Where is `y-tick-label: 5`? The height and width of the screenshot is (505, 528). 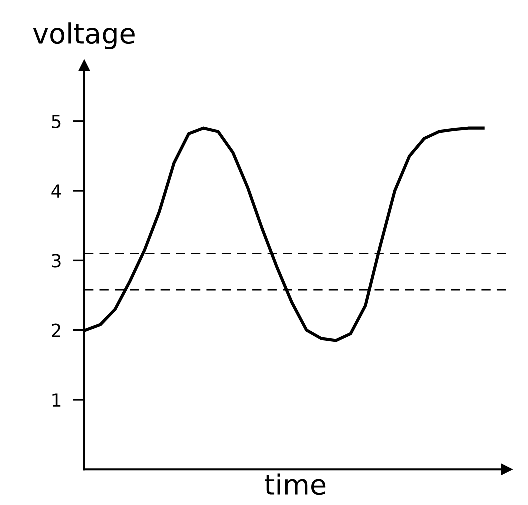 y-tick-label: 5 is located at coordinates (56, 121).